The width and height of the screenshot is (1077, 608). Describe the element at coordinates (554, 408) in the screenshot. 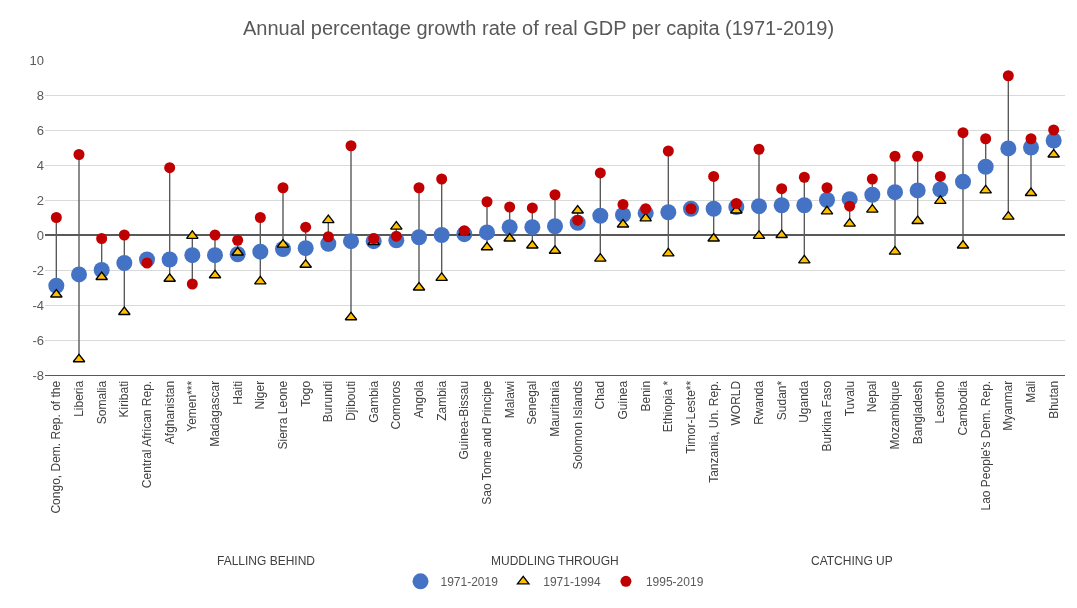

I see `x-tick-label: Mauritania` at that location.